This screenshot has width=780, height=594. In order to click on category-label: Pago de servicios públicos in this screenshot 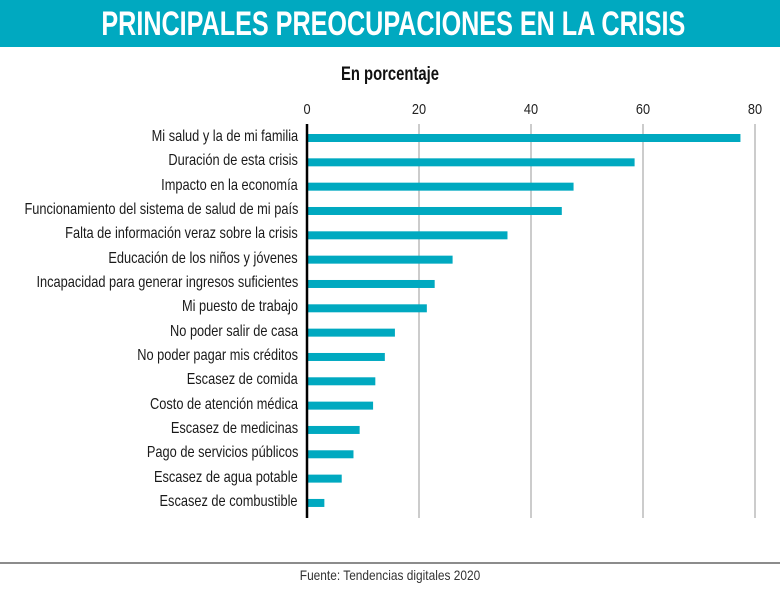, I will do `click(222, 453)`.